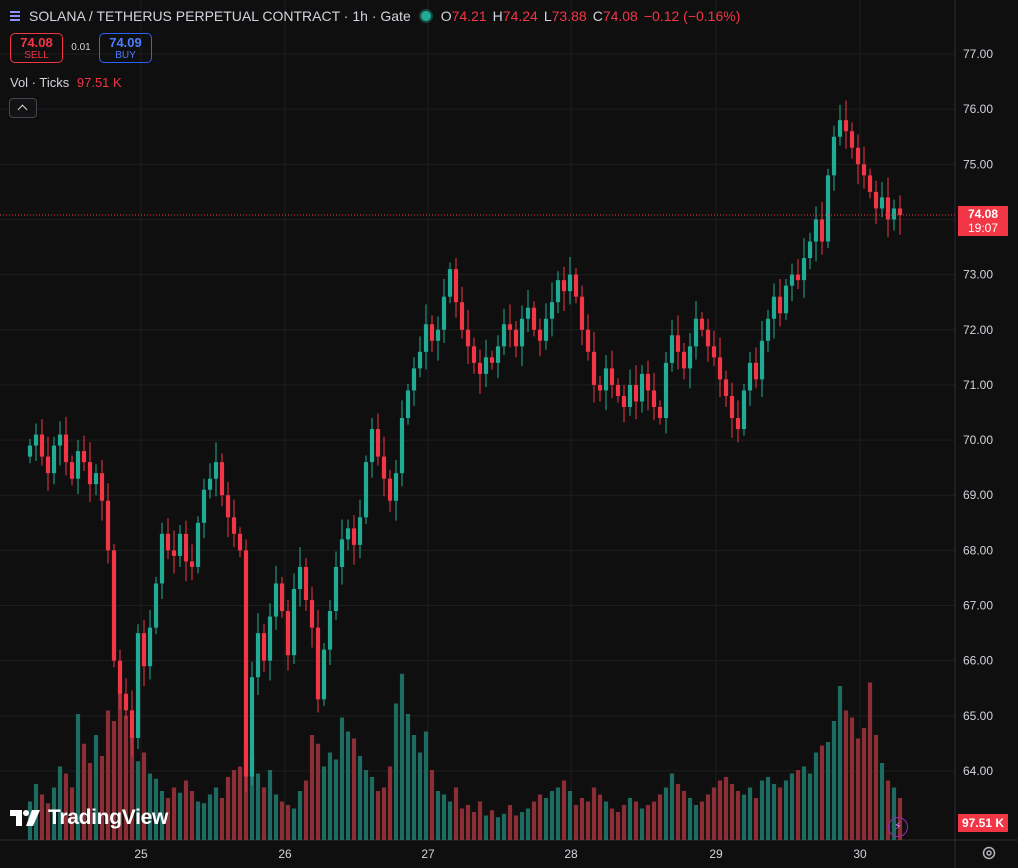 This screenshot has height=868, width=1018. I want to click on price-tick-label: 65.00, so click(978, 716).